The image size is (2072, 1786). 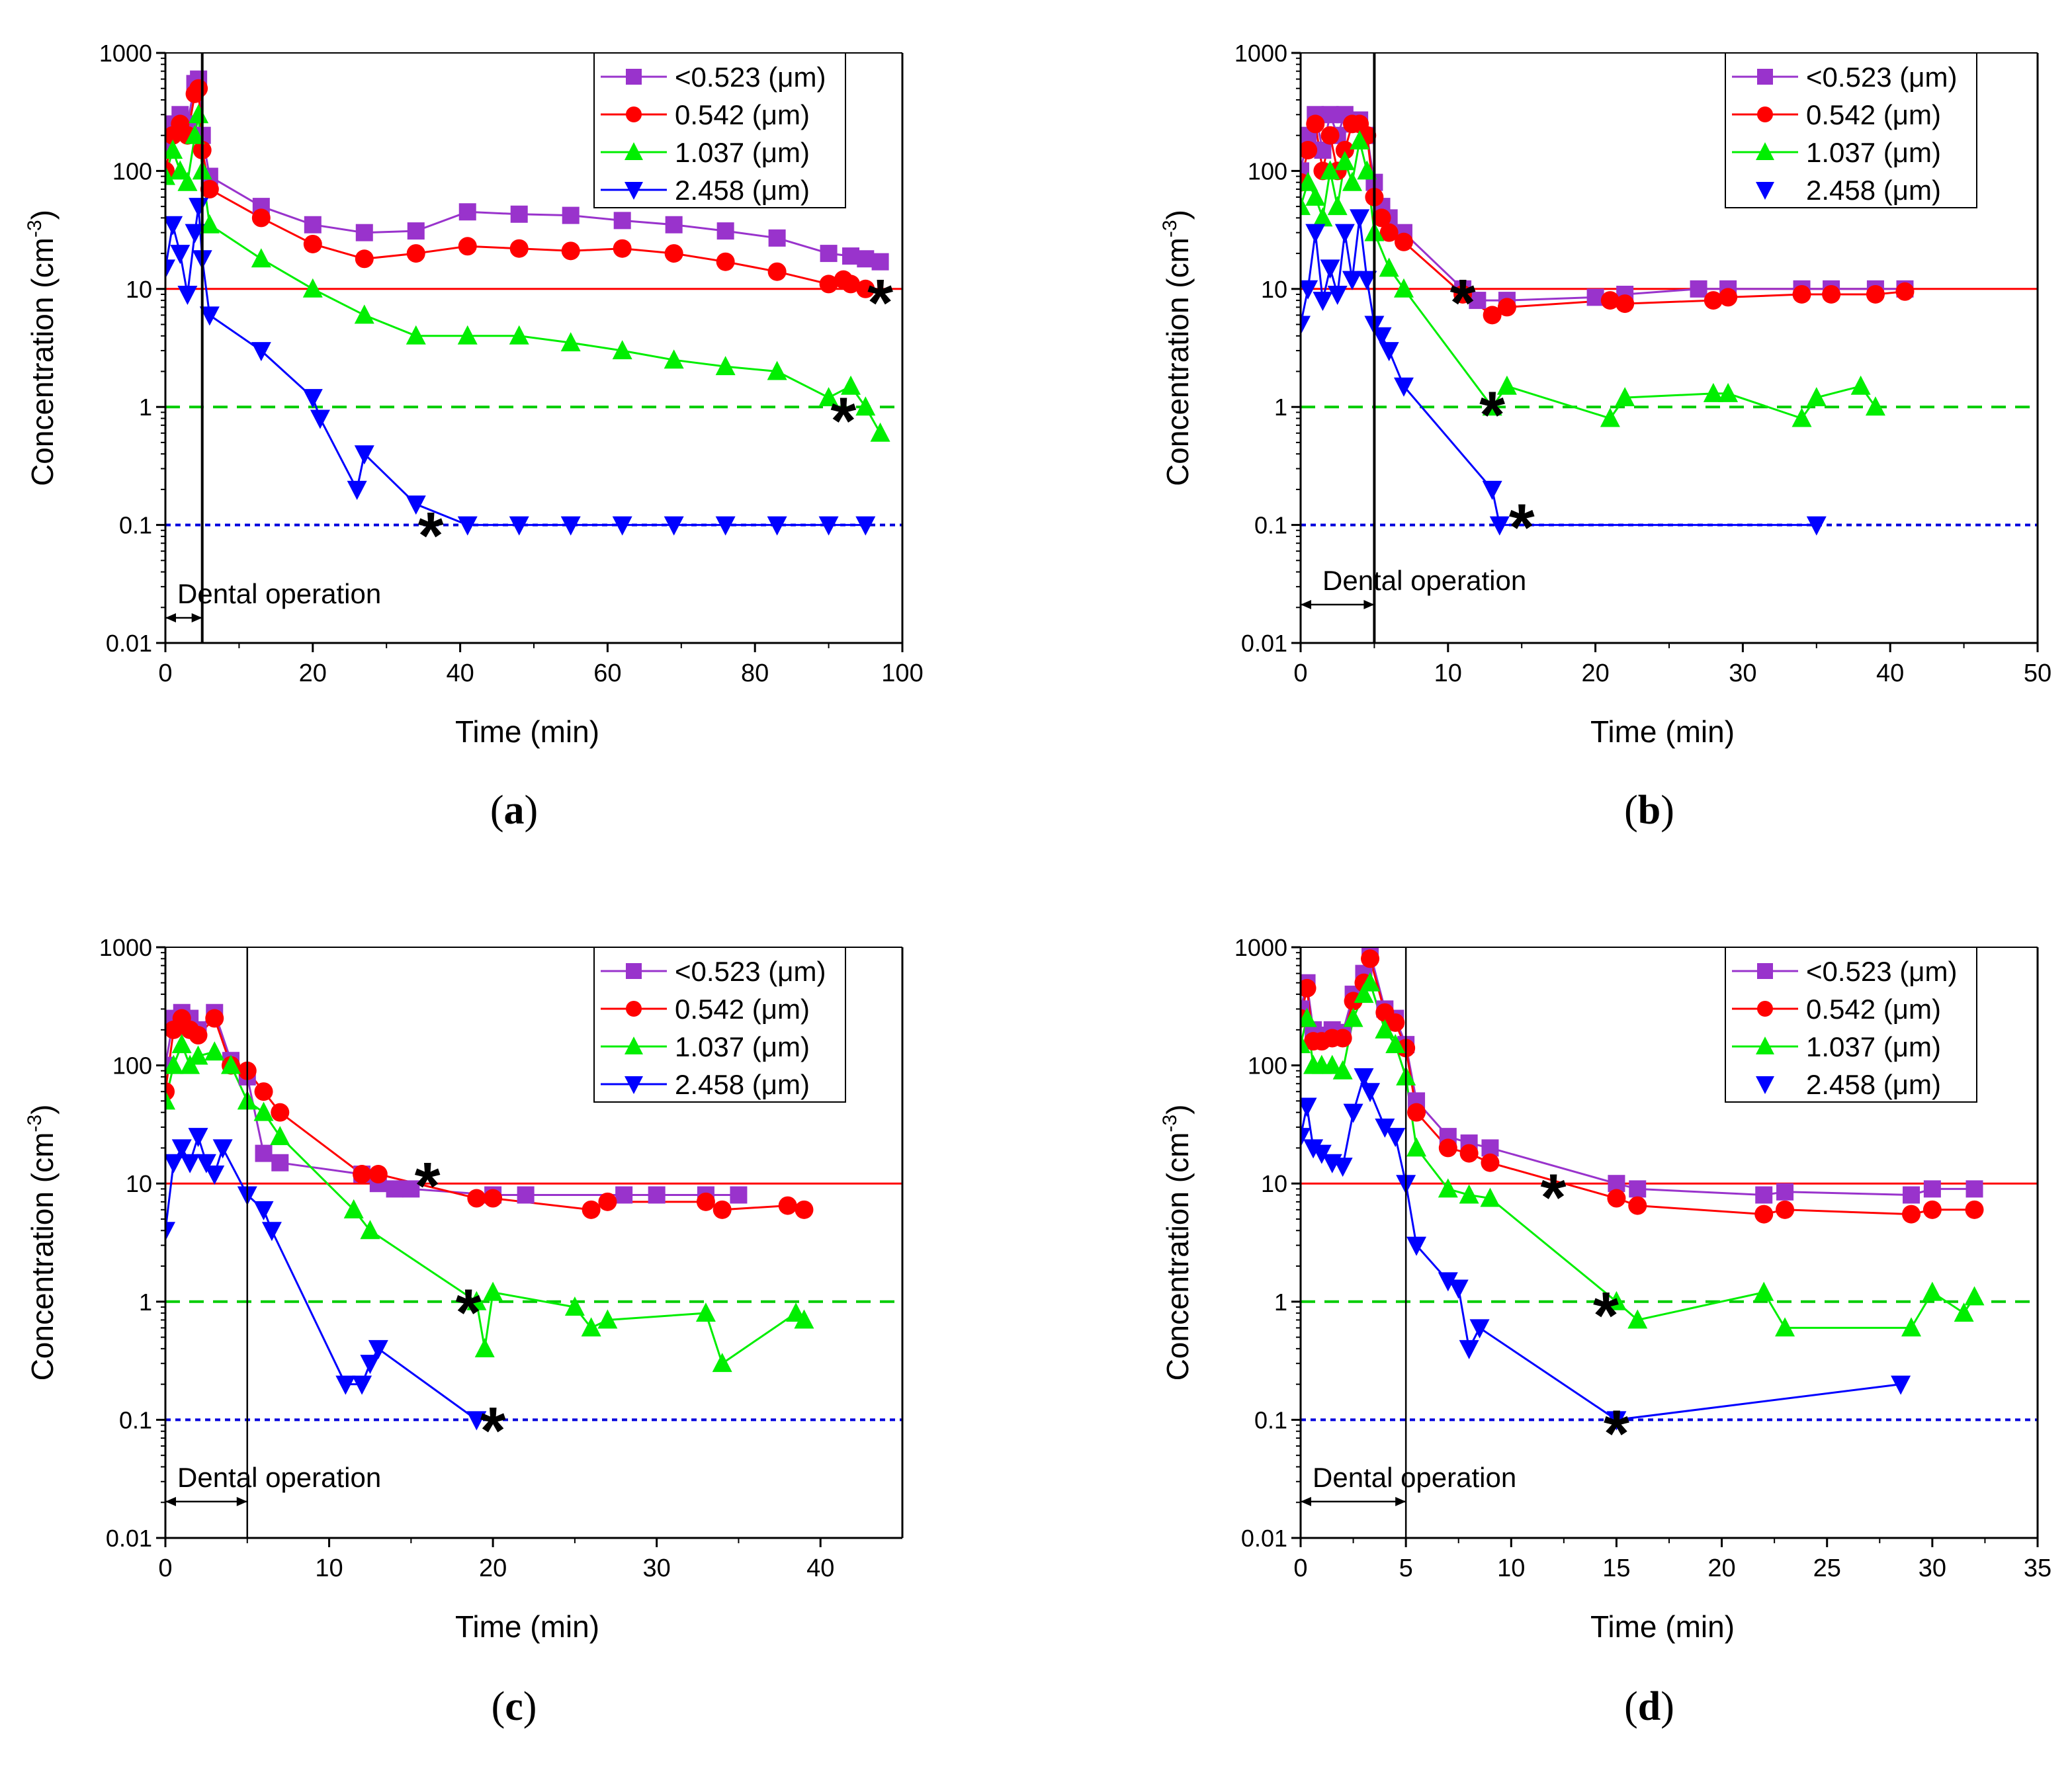 What do you see at coordinates (1873, 1084) in the screenshot?
I see `legend-label: 2.458 (μm)` at bounding box center [1873, 1084].